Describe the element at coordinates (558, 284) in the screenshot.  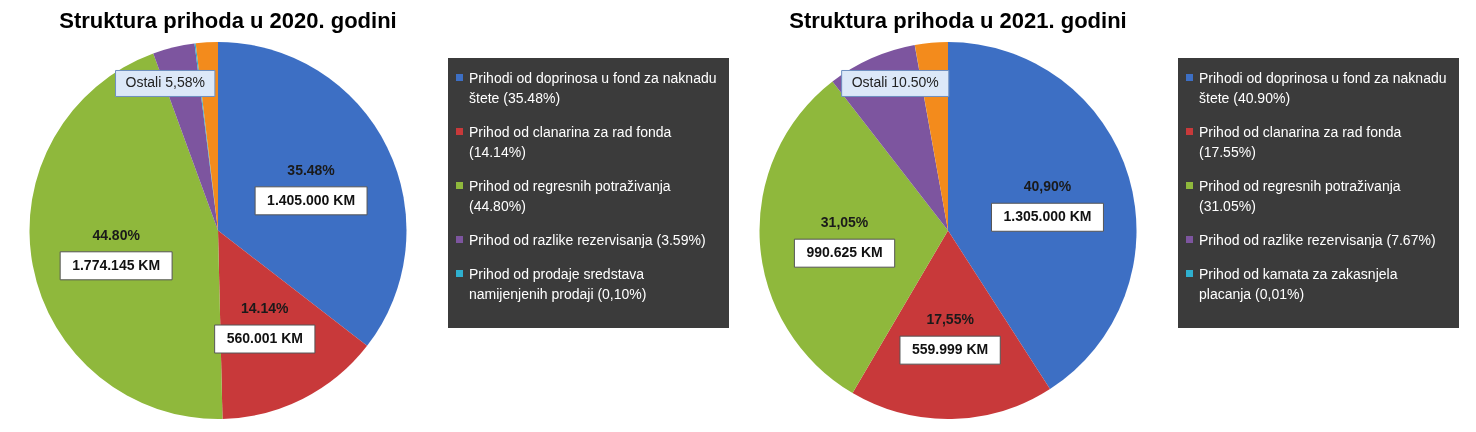
I see `legend-label: Prihod od prodaje sredstava namijenjenih prodaji (0,10%)` at that location.